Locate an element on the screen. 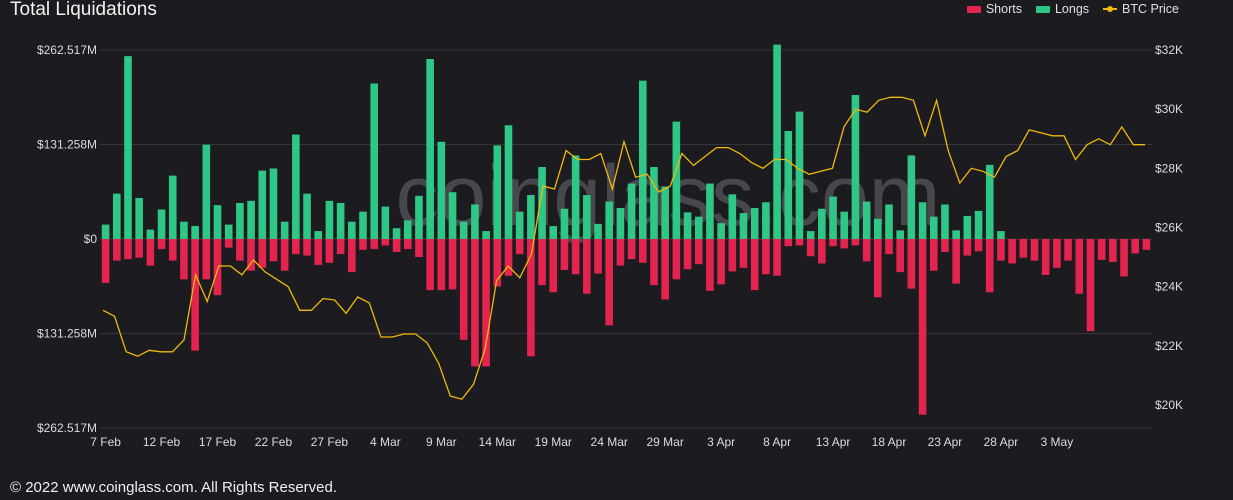  x-tick-label: 17 Feb is located at coordinates (218, 442).